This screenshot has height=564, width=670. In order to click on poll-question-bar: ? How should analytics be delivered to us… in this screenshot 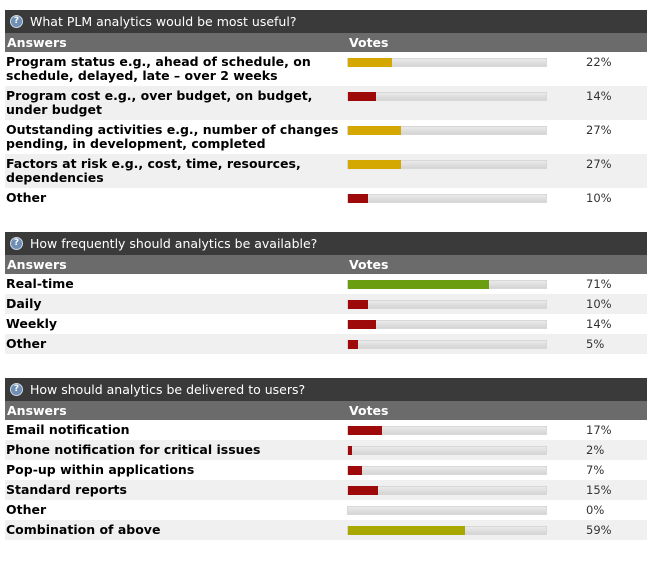, I will do `click(326, 389)`.